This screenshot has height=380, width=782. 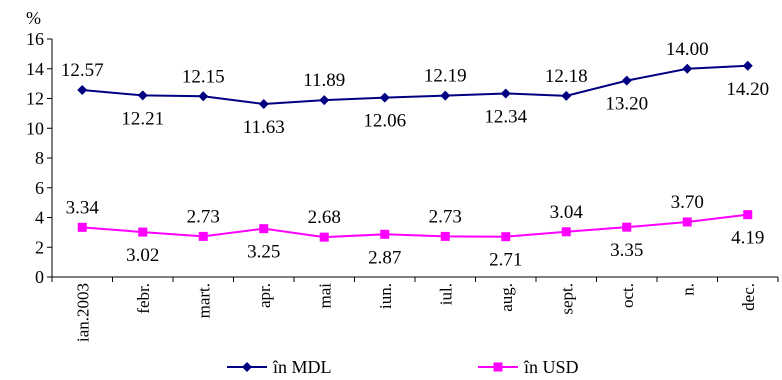 I want to click on data-label-mdl: 12.21, so click(x=142, y=118).